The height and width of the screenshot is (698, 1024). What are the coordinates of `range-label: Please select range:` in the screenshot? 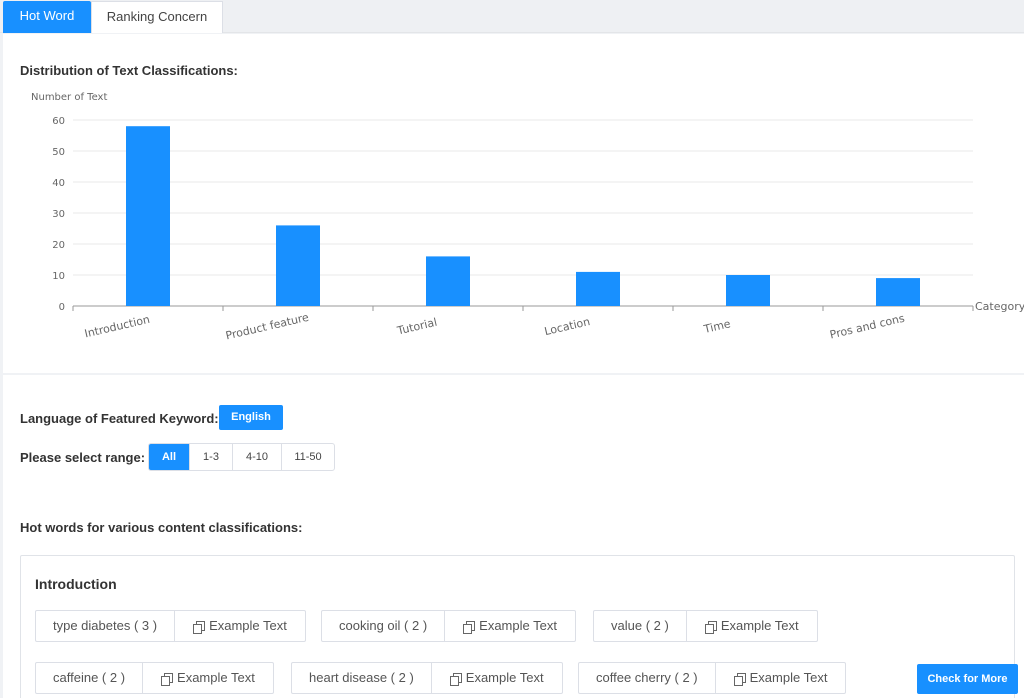 It's located at (83, 457).